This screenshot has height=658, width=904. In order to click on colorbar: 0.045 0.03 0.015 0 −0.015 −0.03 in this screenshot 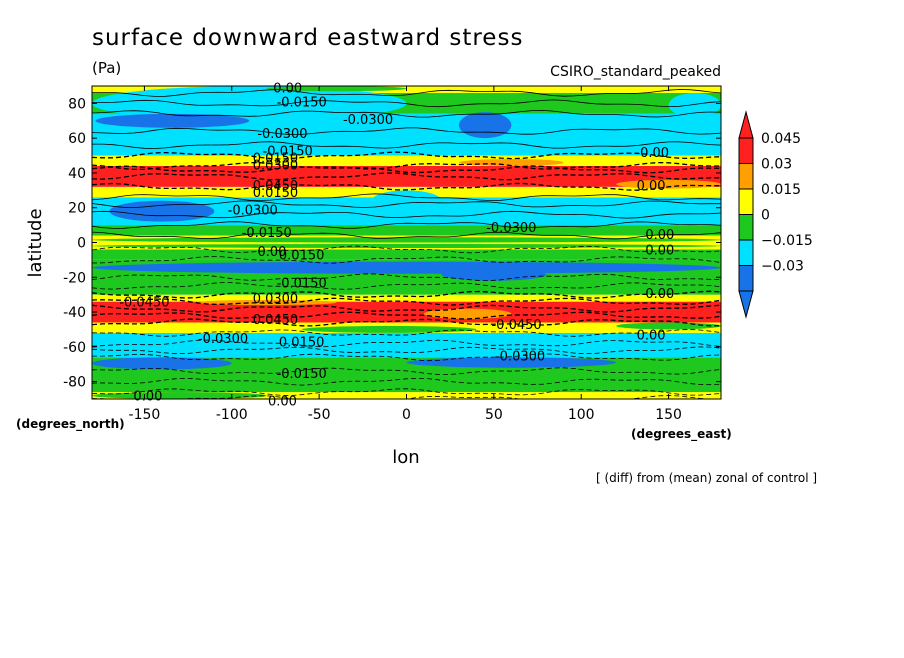, I will do `click(775, 214)`.